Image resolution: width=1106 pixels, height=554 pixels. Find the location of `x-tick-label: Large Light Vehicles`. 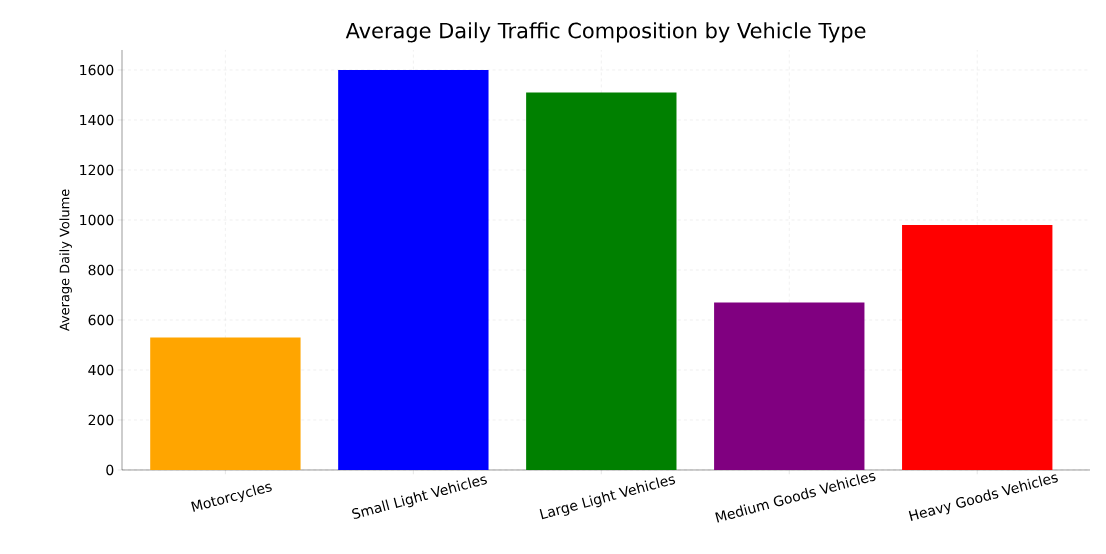

x-tick-label: Large Light Vehicles is located at coordinates (607, 498).